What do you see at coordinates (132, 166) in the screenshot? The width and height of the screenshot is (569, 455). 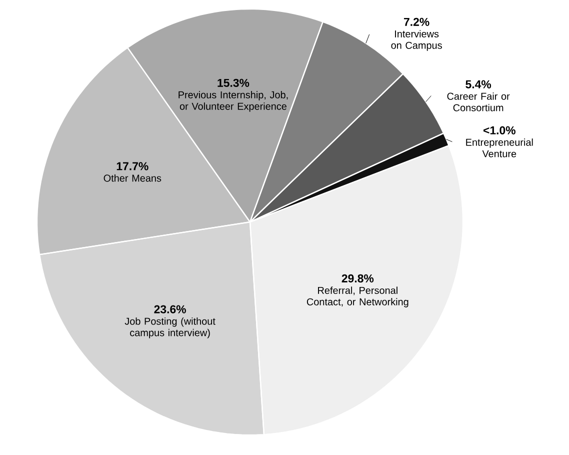 I see `data-label: 17.7%` at bounding box center [132, 166].